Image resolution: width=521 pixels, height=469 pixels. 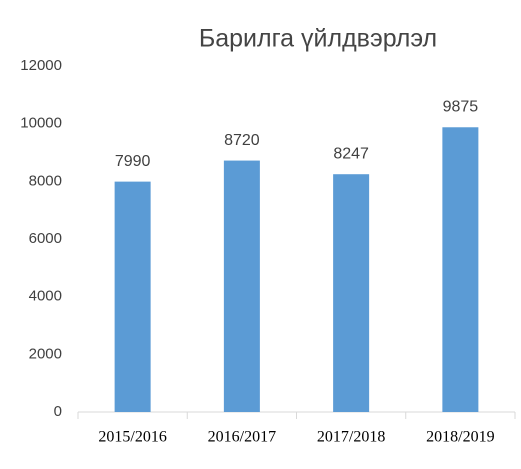 I want to click on value-label: 8720, so click(x=242, y=140).